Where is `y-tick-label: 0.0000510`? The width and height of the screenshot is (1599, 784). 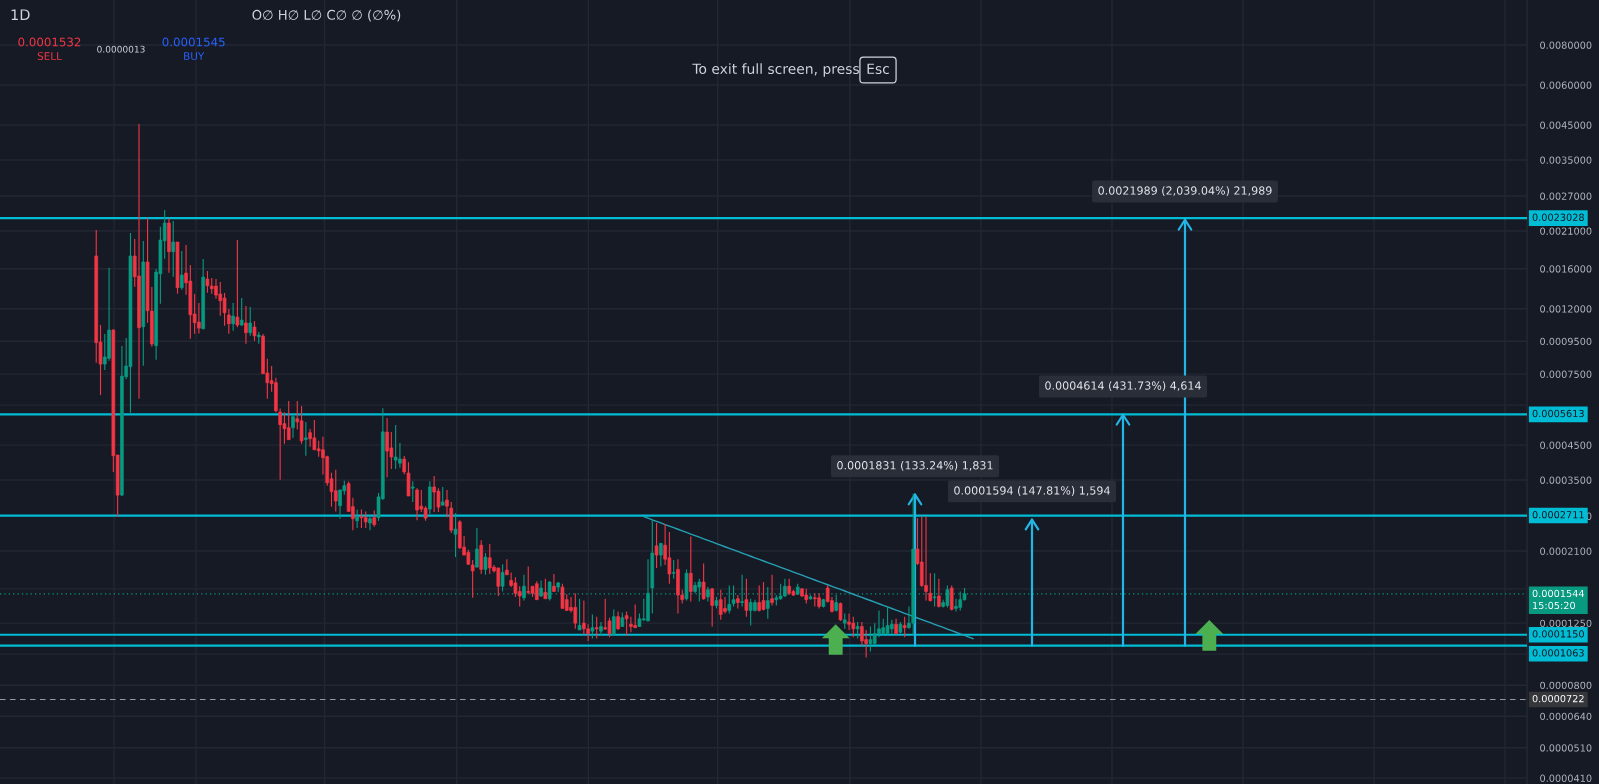
y-tick-label: 0.0000510 is located at coordinates (1566, 748).